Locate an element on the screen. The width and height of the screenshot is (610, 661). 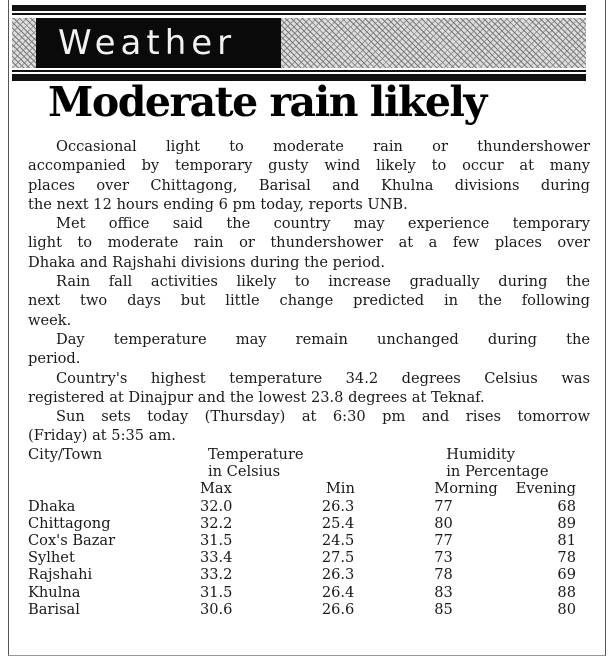
table-row: Chittagong 32.2 25.4 80 89 is located at coordinates (302, 523).